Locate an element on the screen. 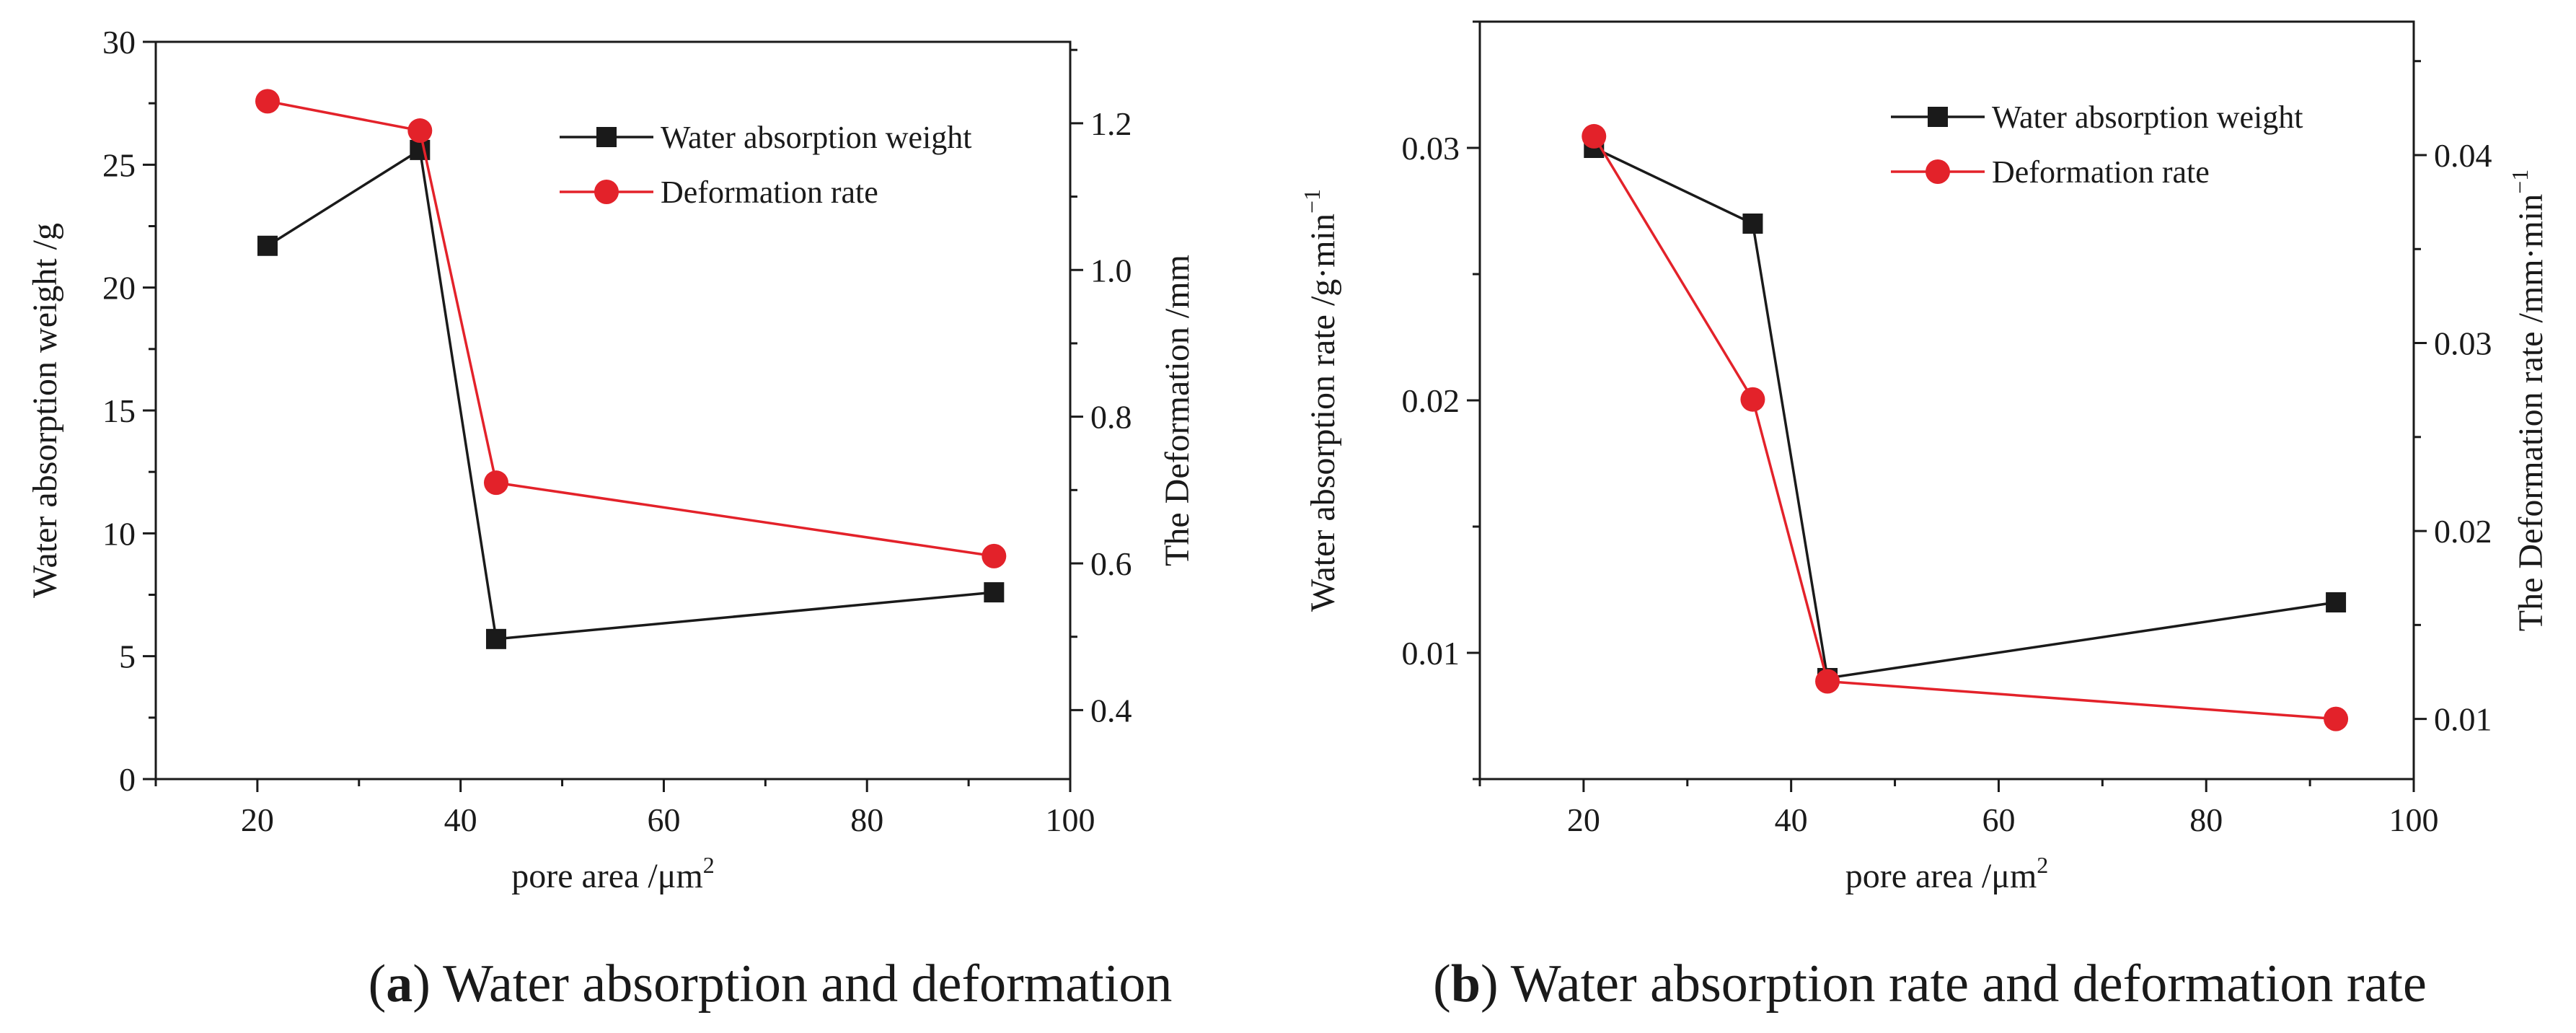 This screenshot has height=1033, width=2576. panel-caption: (a) Water absorption and deformation is located at coordinates (771, 984).